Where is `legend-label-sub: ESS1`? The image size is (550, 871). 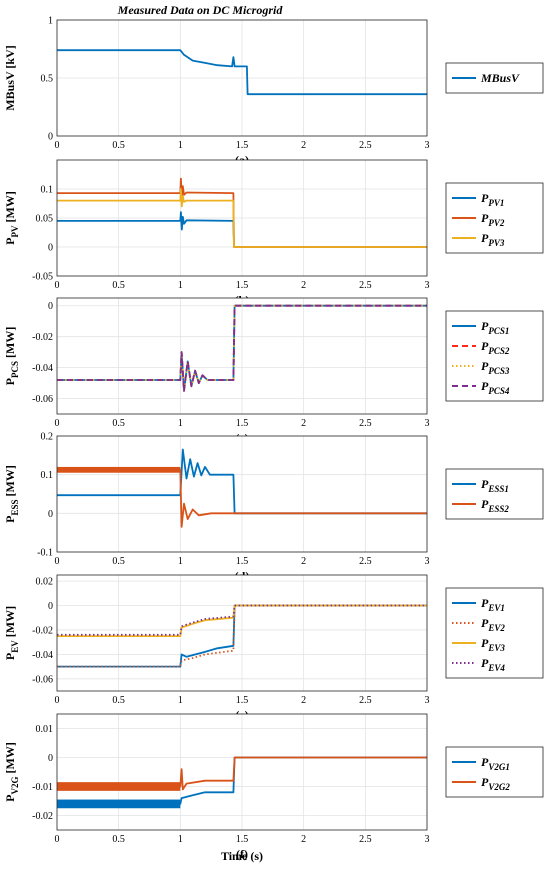
legend-label-sub: ESS1 is located at coordinates (498, 489).